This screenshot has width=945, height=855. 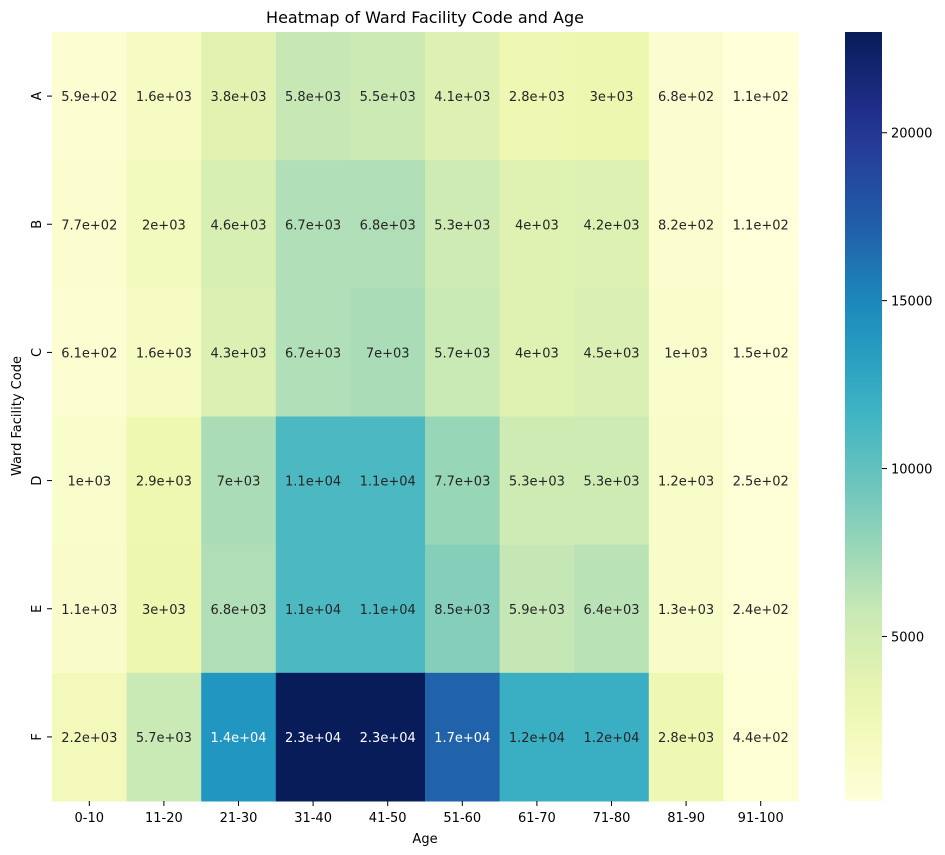 I want to click on y-tick-label: F, so click(x=37, y=736).